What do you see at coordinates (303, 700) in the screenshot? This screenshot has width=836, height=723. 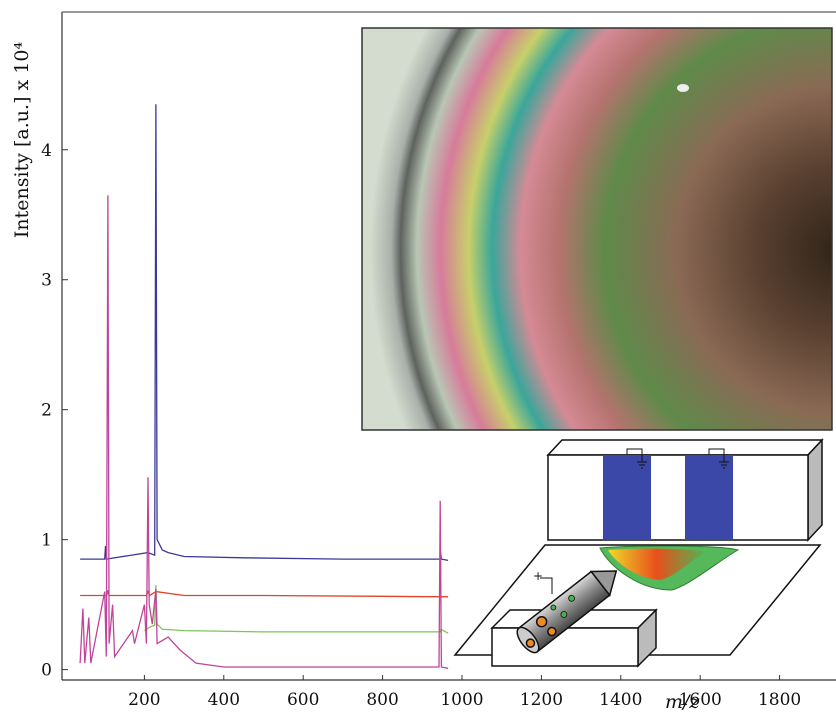 I see `x-tick-label: 600` at bounding box center [303, 700].